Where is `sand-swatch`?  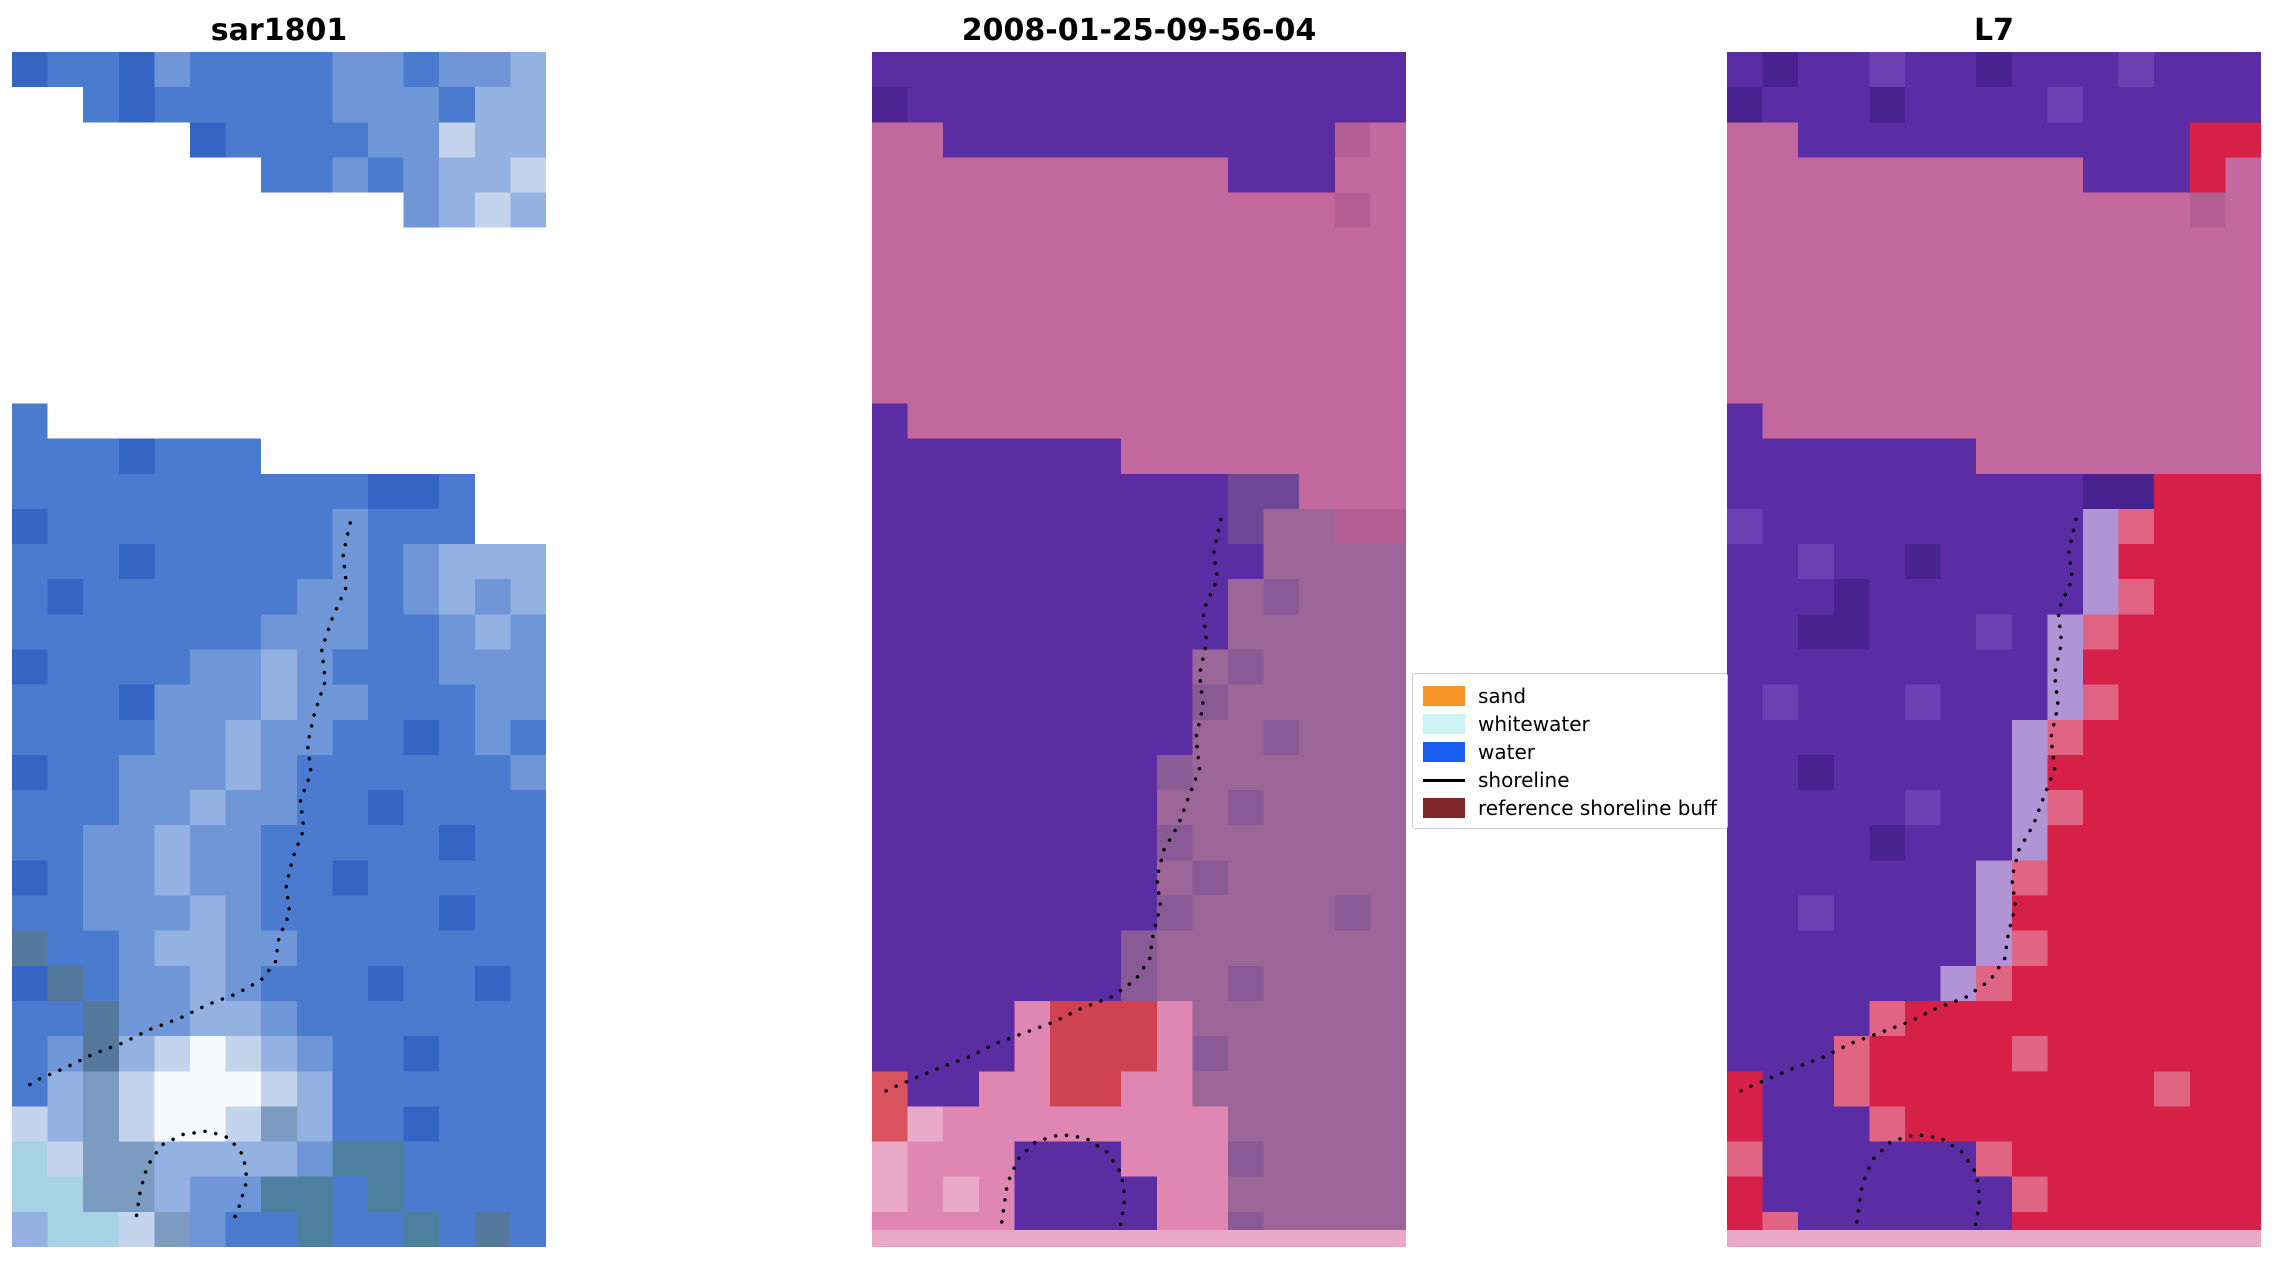 sand-swatch is located at coordinates (1444, 696).